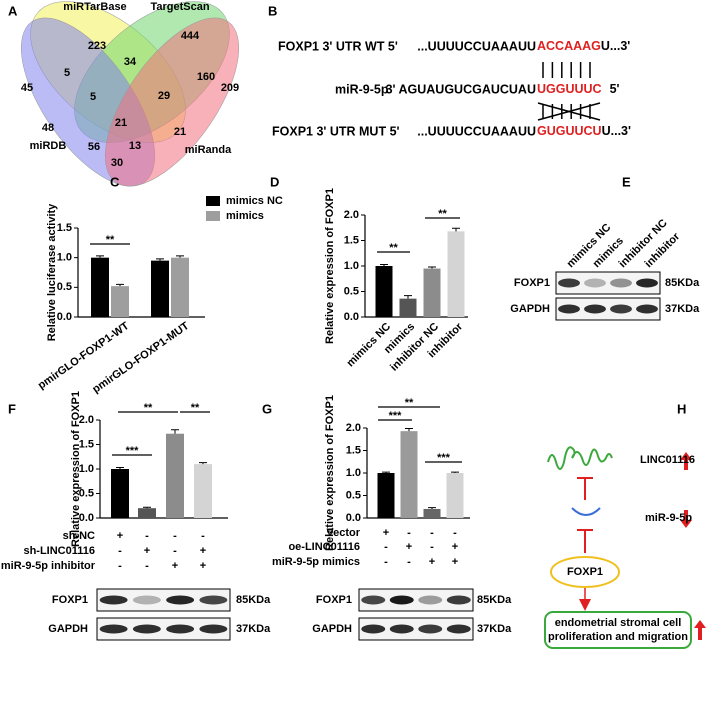  What do you see at coordinates (586, 511) in the screenshot?
I see `mirna-icon` at bounding box center [586, 511].